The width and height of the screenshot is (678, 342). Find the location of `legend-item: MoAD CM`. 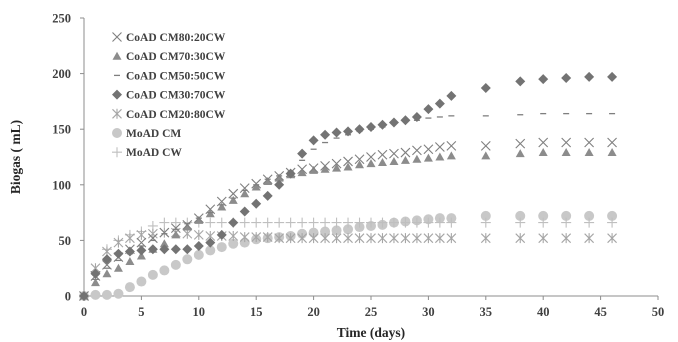

legend-item: MoAD CM is located at coordinates (146, 134).